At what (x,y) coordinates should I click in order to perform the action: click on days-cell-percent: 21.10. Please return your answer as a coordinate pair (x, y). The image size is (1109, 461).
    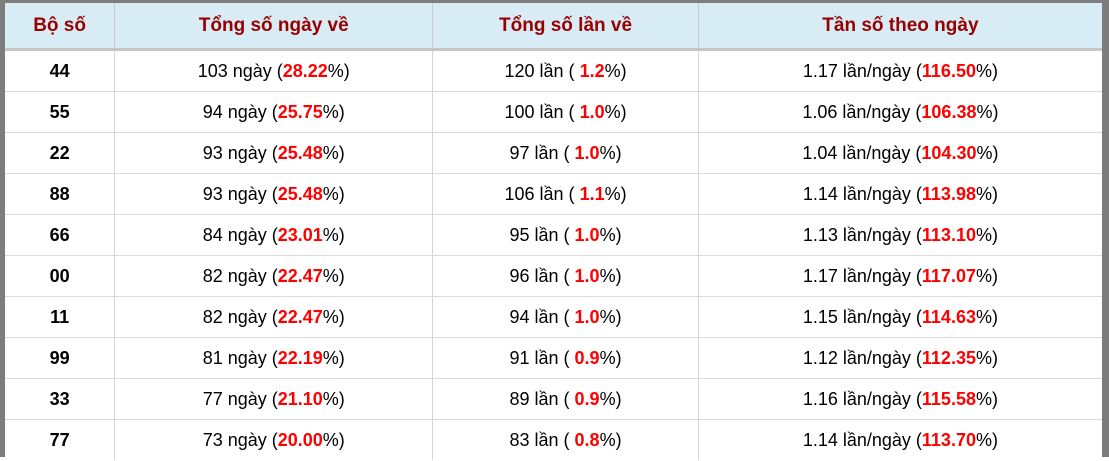
    Looking at the image, I should click on (300, 398).